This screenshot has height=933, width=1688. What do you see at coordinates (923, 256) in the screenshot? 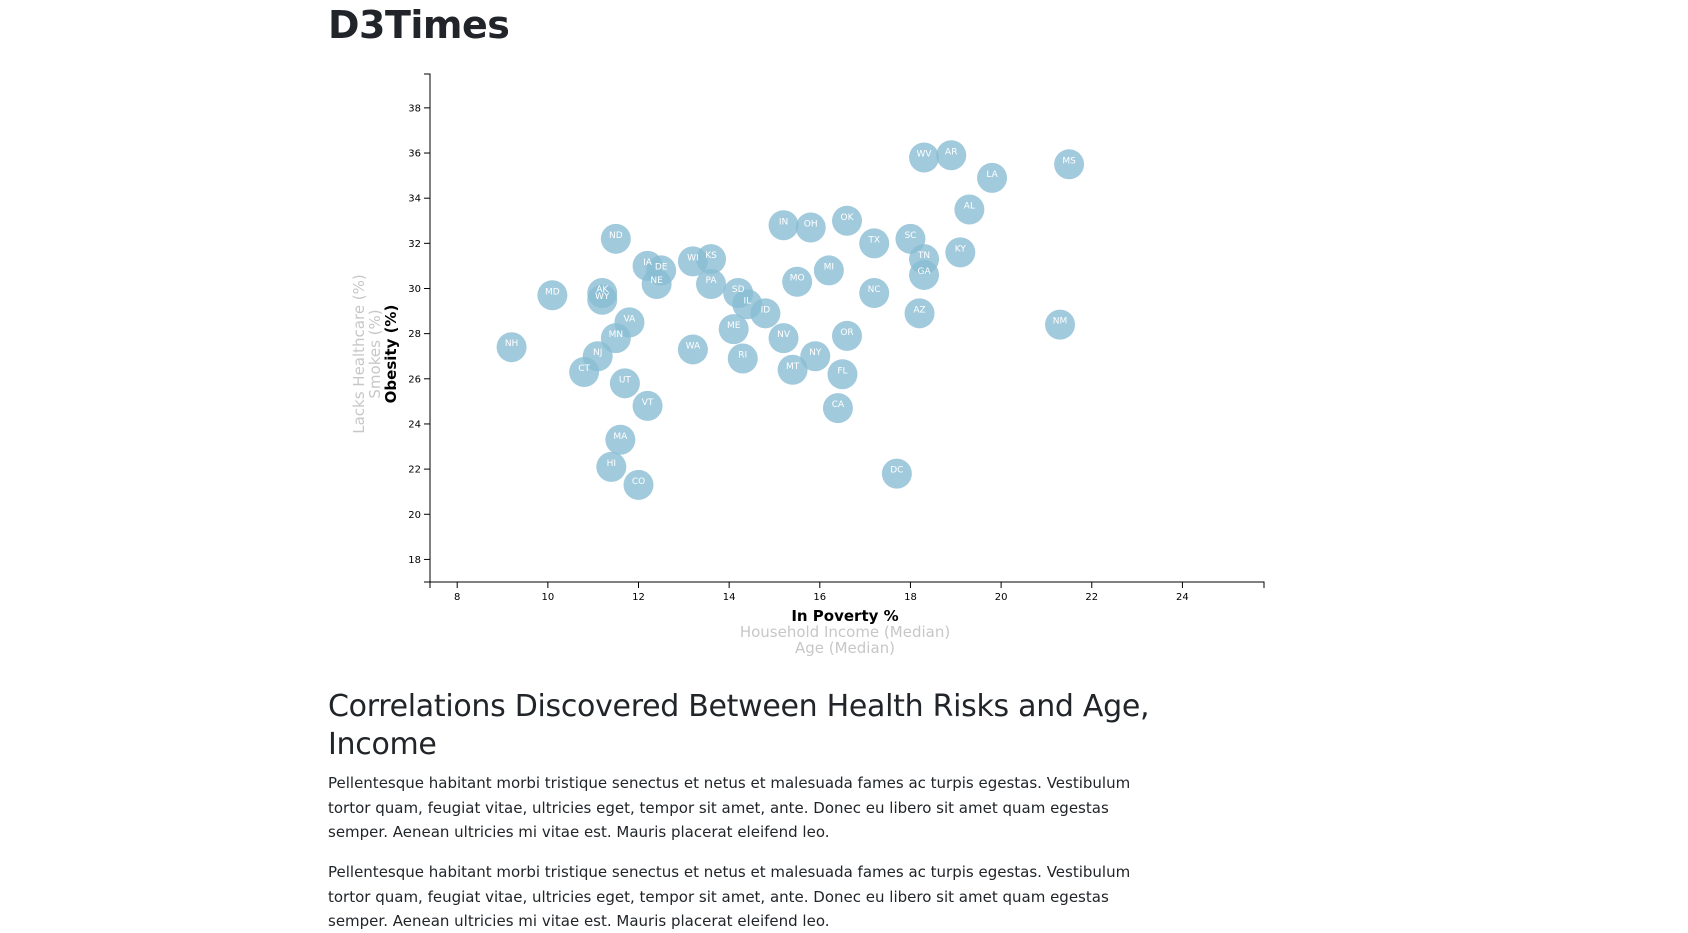
I see `state-label-tn: TN` at bounding box center [923, 256].